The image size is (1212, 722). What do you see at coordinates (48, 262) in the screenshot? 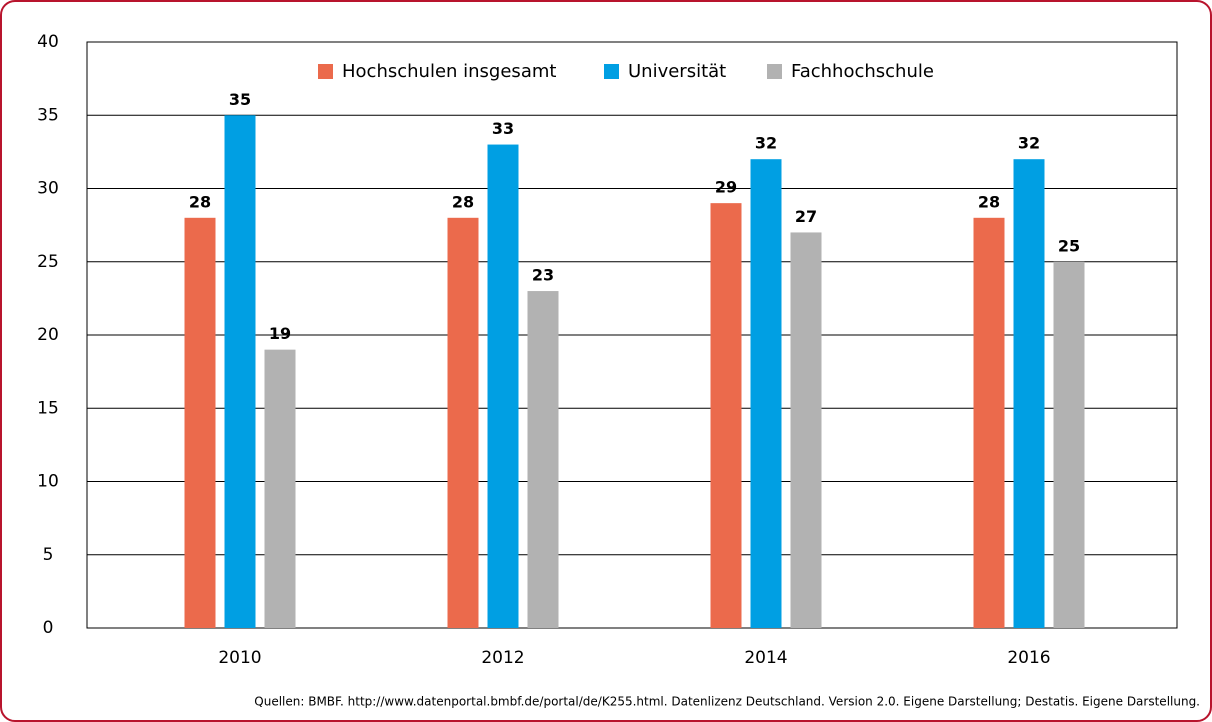
I see `y-tick-label: 25` at bounding box center [48, 262].